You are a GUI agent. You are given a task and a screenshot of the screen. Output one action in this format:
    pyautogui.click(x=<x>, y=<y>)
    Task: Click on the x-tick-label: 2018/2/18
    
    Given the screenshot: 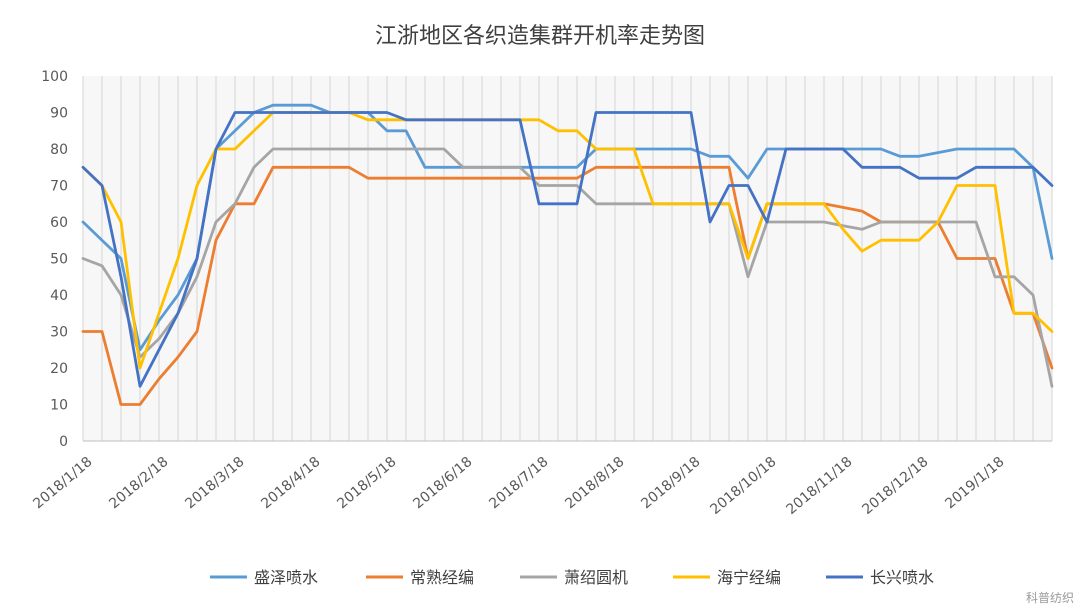 What is the action you would take?
    pyautogui.click(x=138, y=483)
    